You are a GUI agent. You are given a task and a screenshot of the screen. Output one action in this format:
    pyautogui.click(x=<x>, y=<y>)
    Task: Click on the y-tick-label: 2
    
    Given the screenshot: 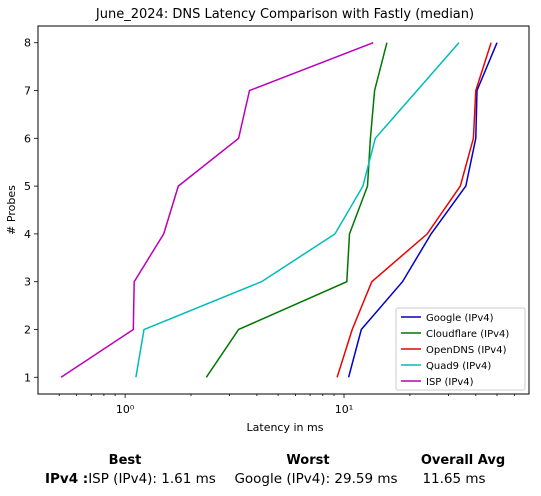 What is the action you would take?
    pyautogui.click(x=27, y=329)
    